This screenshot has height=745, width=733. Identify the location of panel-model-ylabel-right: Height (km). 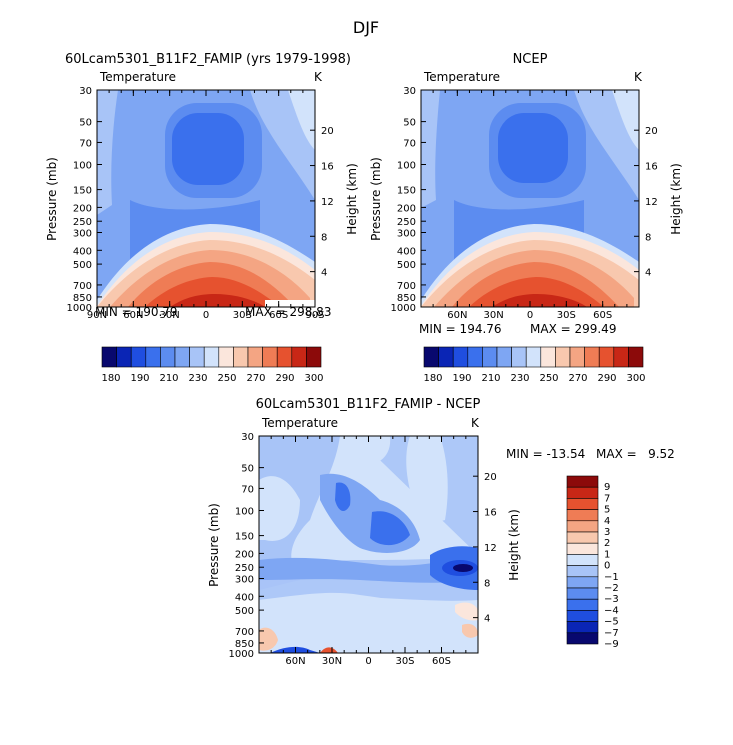
(352, 198).